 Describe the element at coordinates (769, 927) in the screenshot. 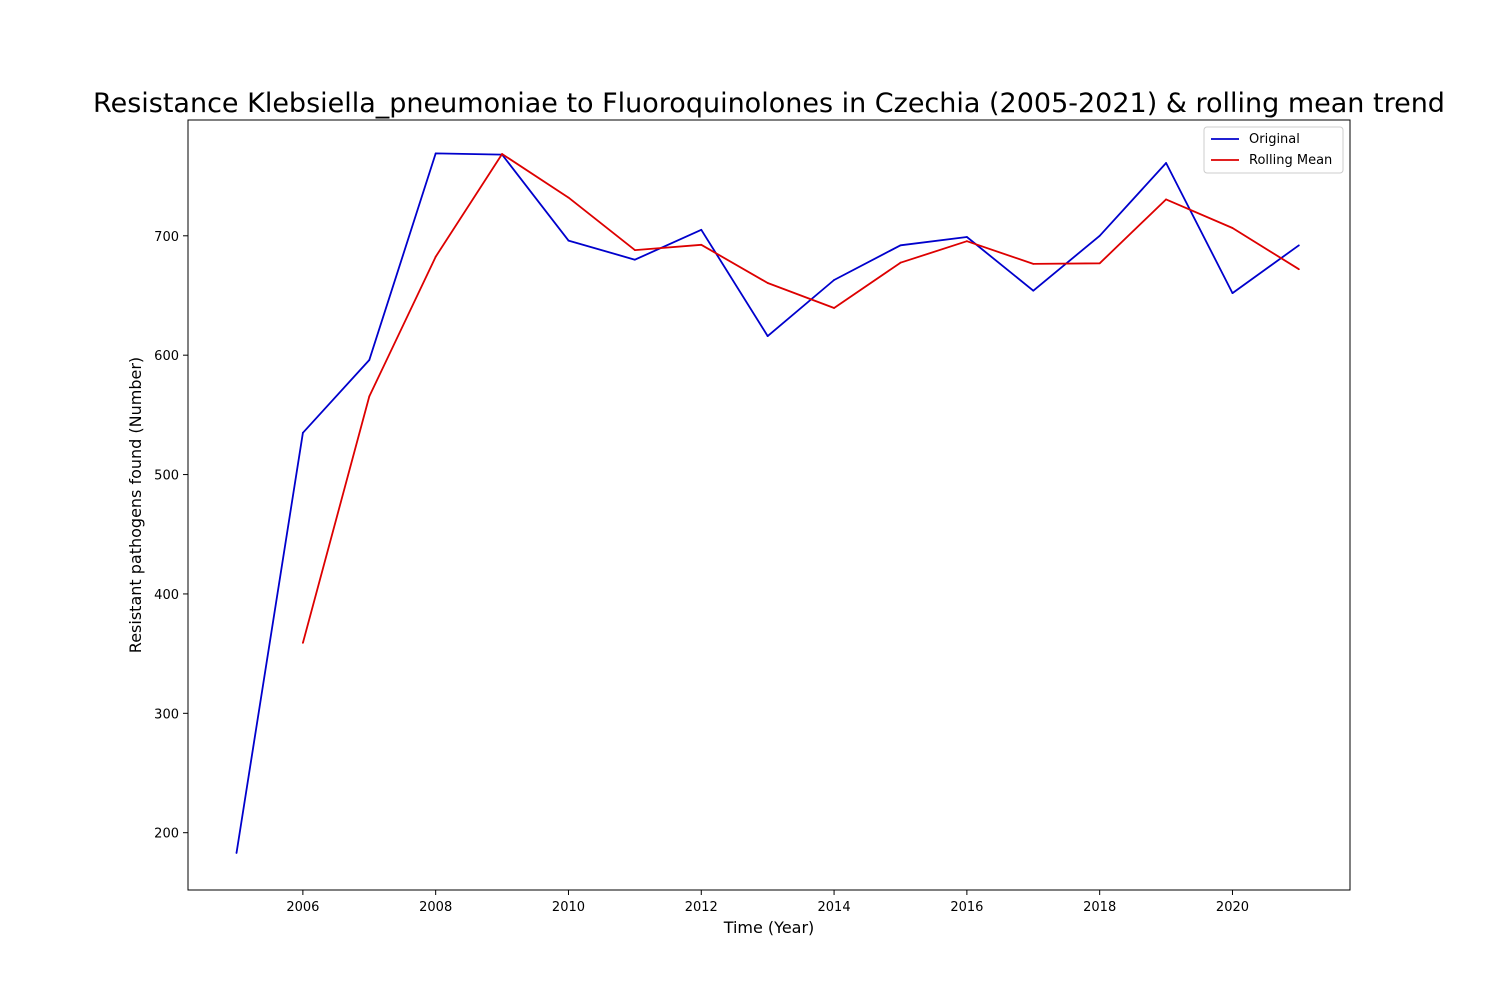

I see `x-axis-label: Time (Year)` at that location.